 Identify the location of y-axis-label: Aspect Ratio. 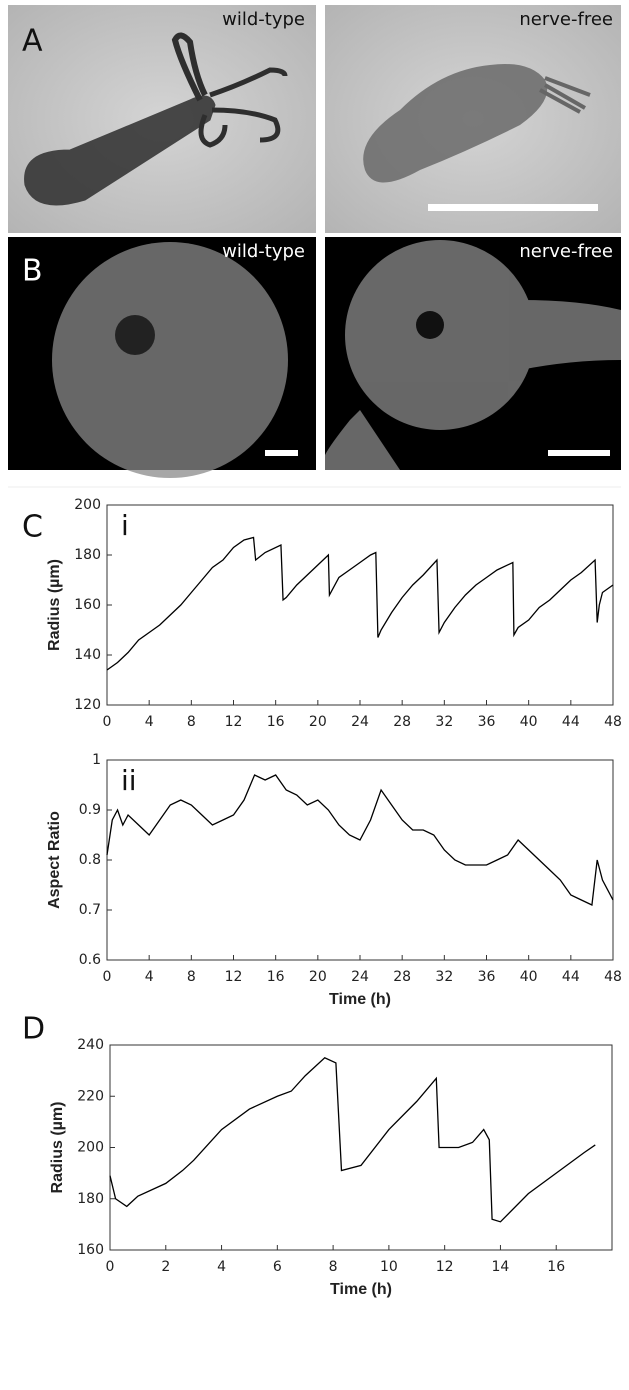
(54, 860).